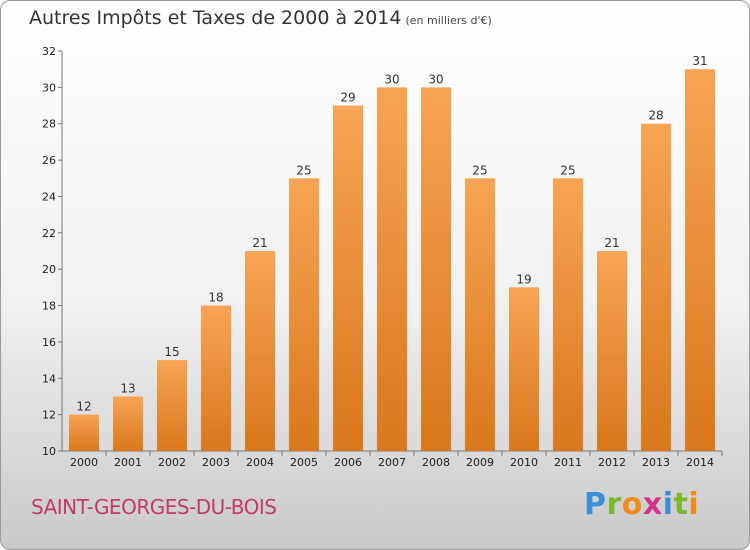  I want to click on x-tick-label-2000: 2000, so click(84, 462).